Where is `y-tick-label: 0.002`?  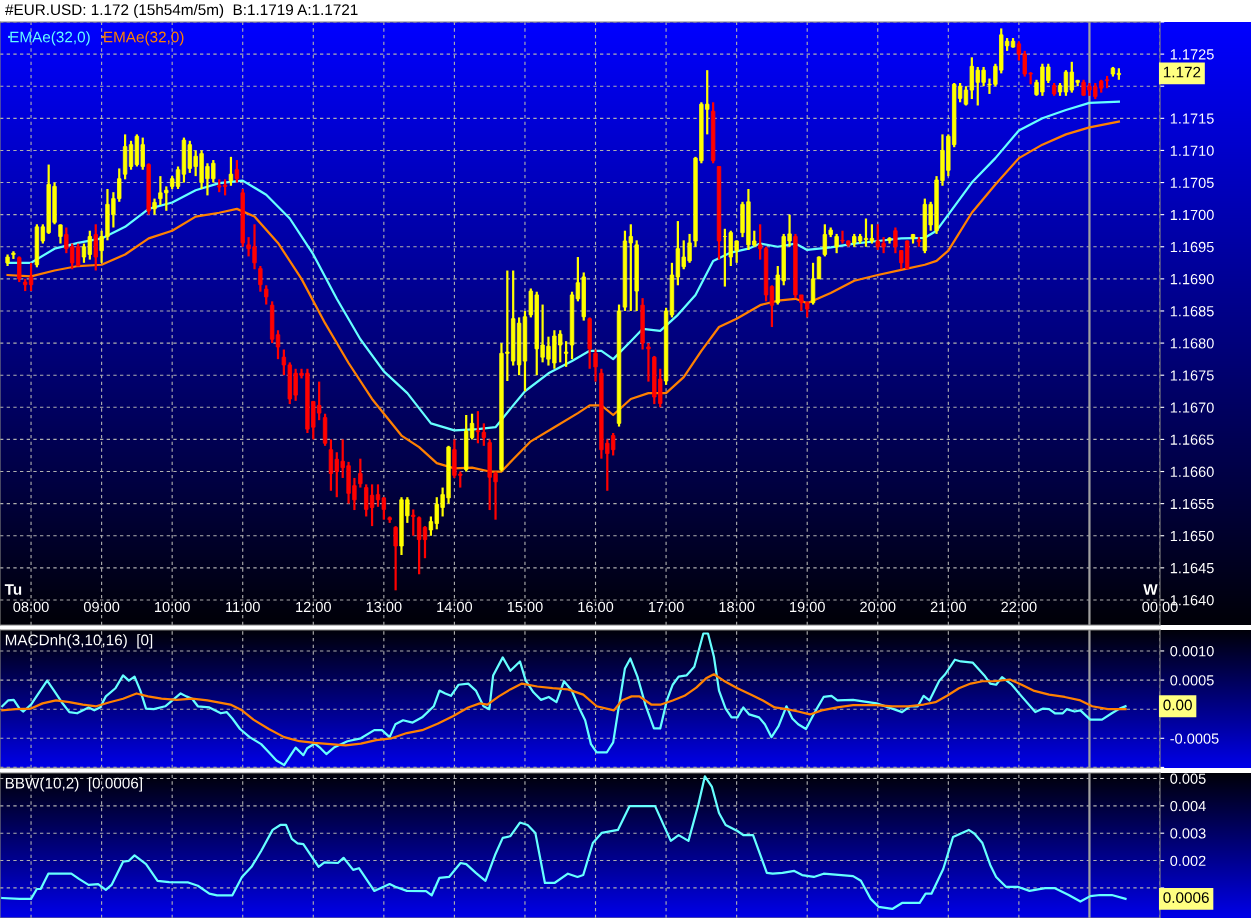
y-tick-label: 0.002 is located at coordinates (1188, 860).